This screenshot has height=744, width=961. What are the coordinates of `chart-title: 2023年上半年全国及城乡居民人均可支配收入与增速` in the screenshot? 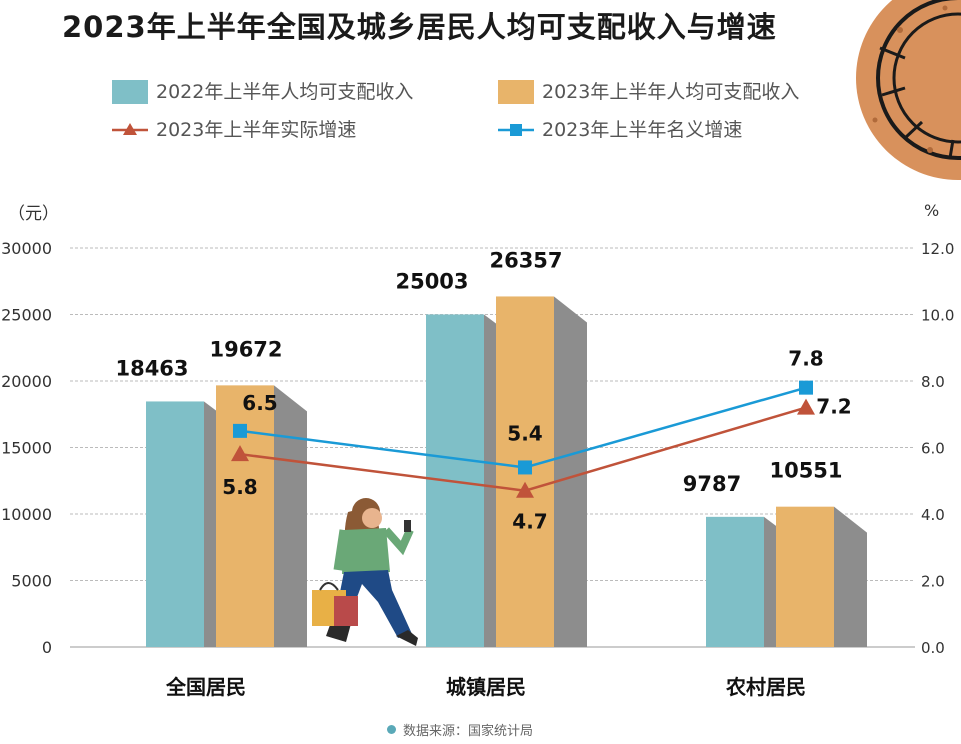 It's located at (419, 27).